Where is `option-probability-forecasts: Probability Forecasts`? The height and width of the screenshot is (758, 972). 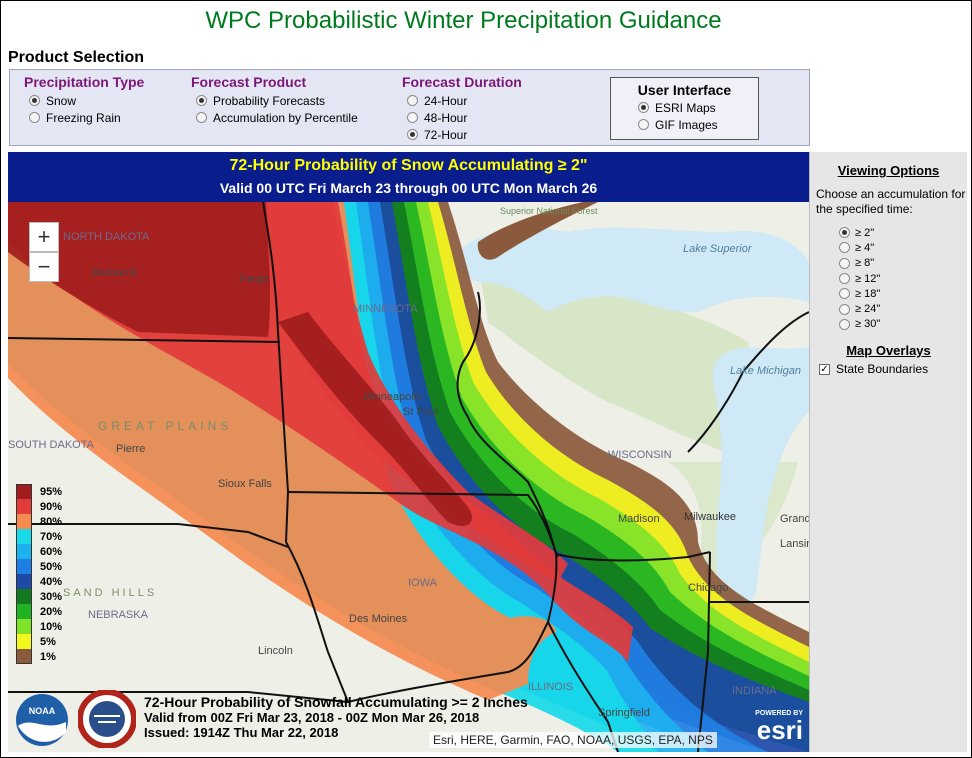 option-probability-forecasts: Probability Forecasts is located at coordinates (274, 100).